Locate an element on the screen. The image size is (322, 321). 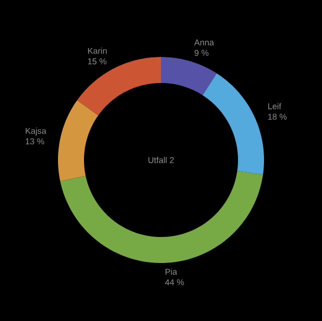
slice-label: Anna is located at coordinates (204, 43).